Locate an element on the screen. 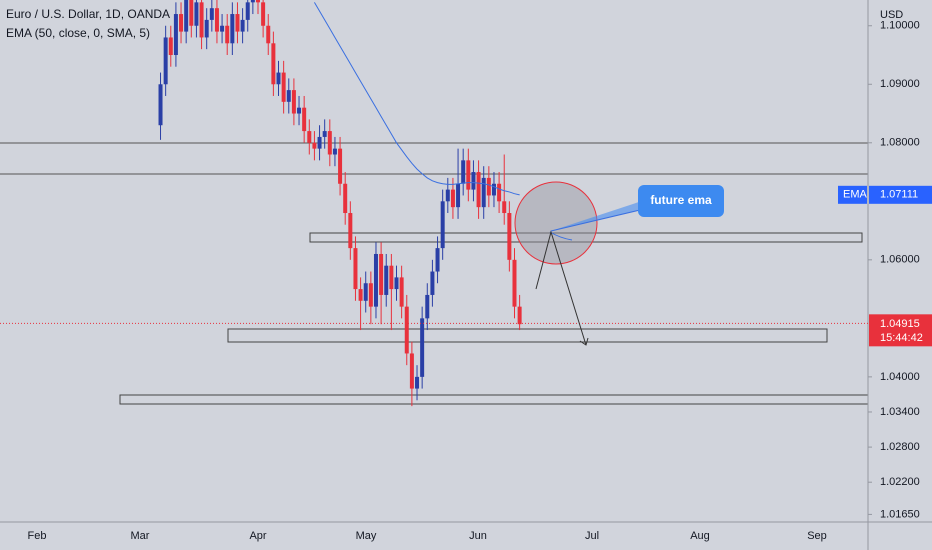 The height and width of the screenshot is (550, 932). ema-value-badge is located at coordinates (900, 194).